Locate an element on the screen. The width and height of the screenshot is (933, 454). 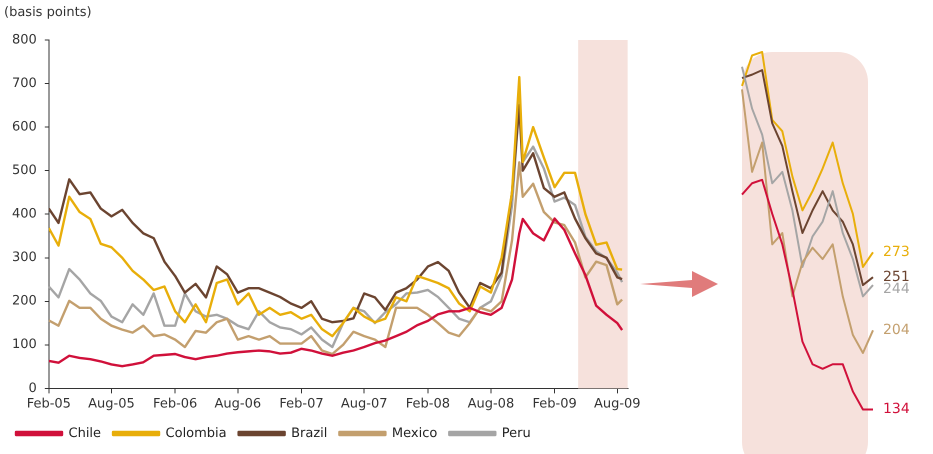
y-axis-title: (basis points) is located at coordinates (48, 12).